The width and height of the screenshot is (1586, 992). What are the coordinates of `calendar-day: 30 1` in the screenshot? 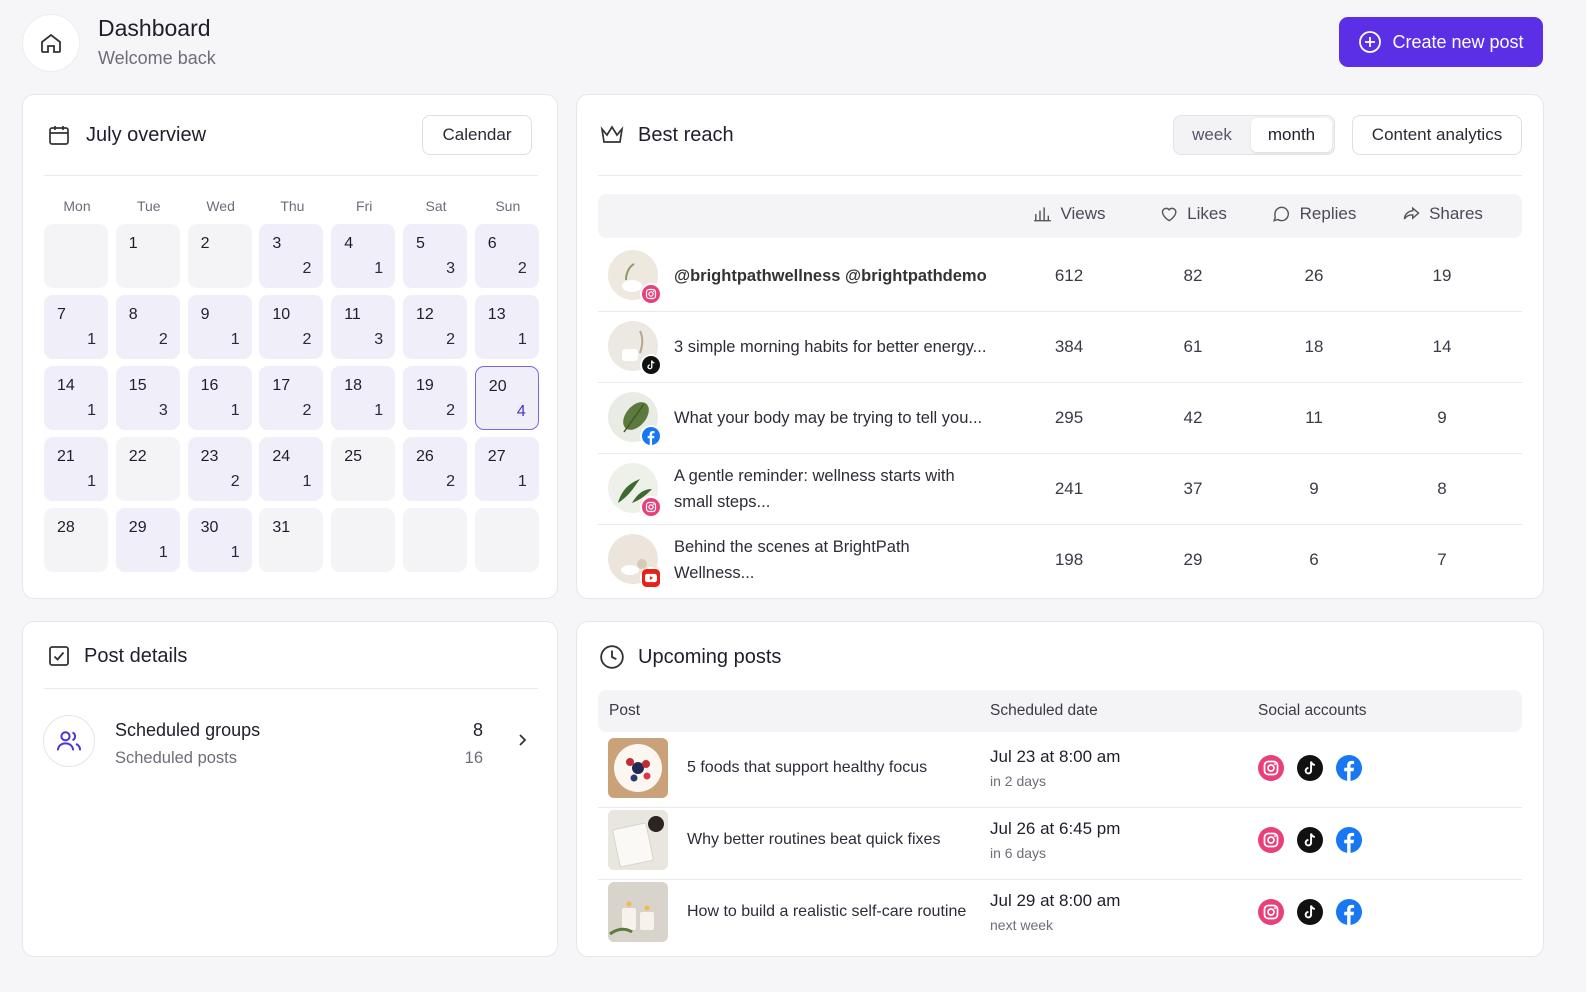 It's located at (219, 540).